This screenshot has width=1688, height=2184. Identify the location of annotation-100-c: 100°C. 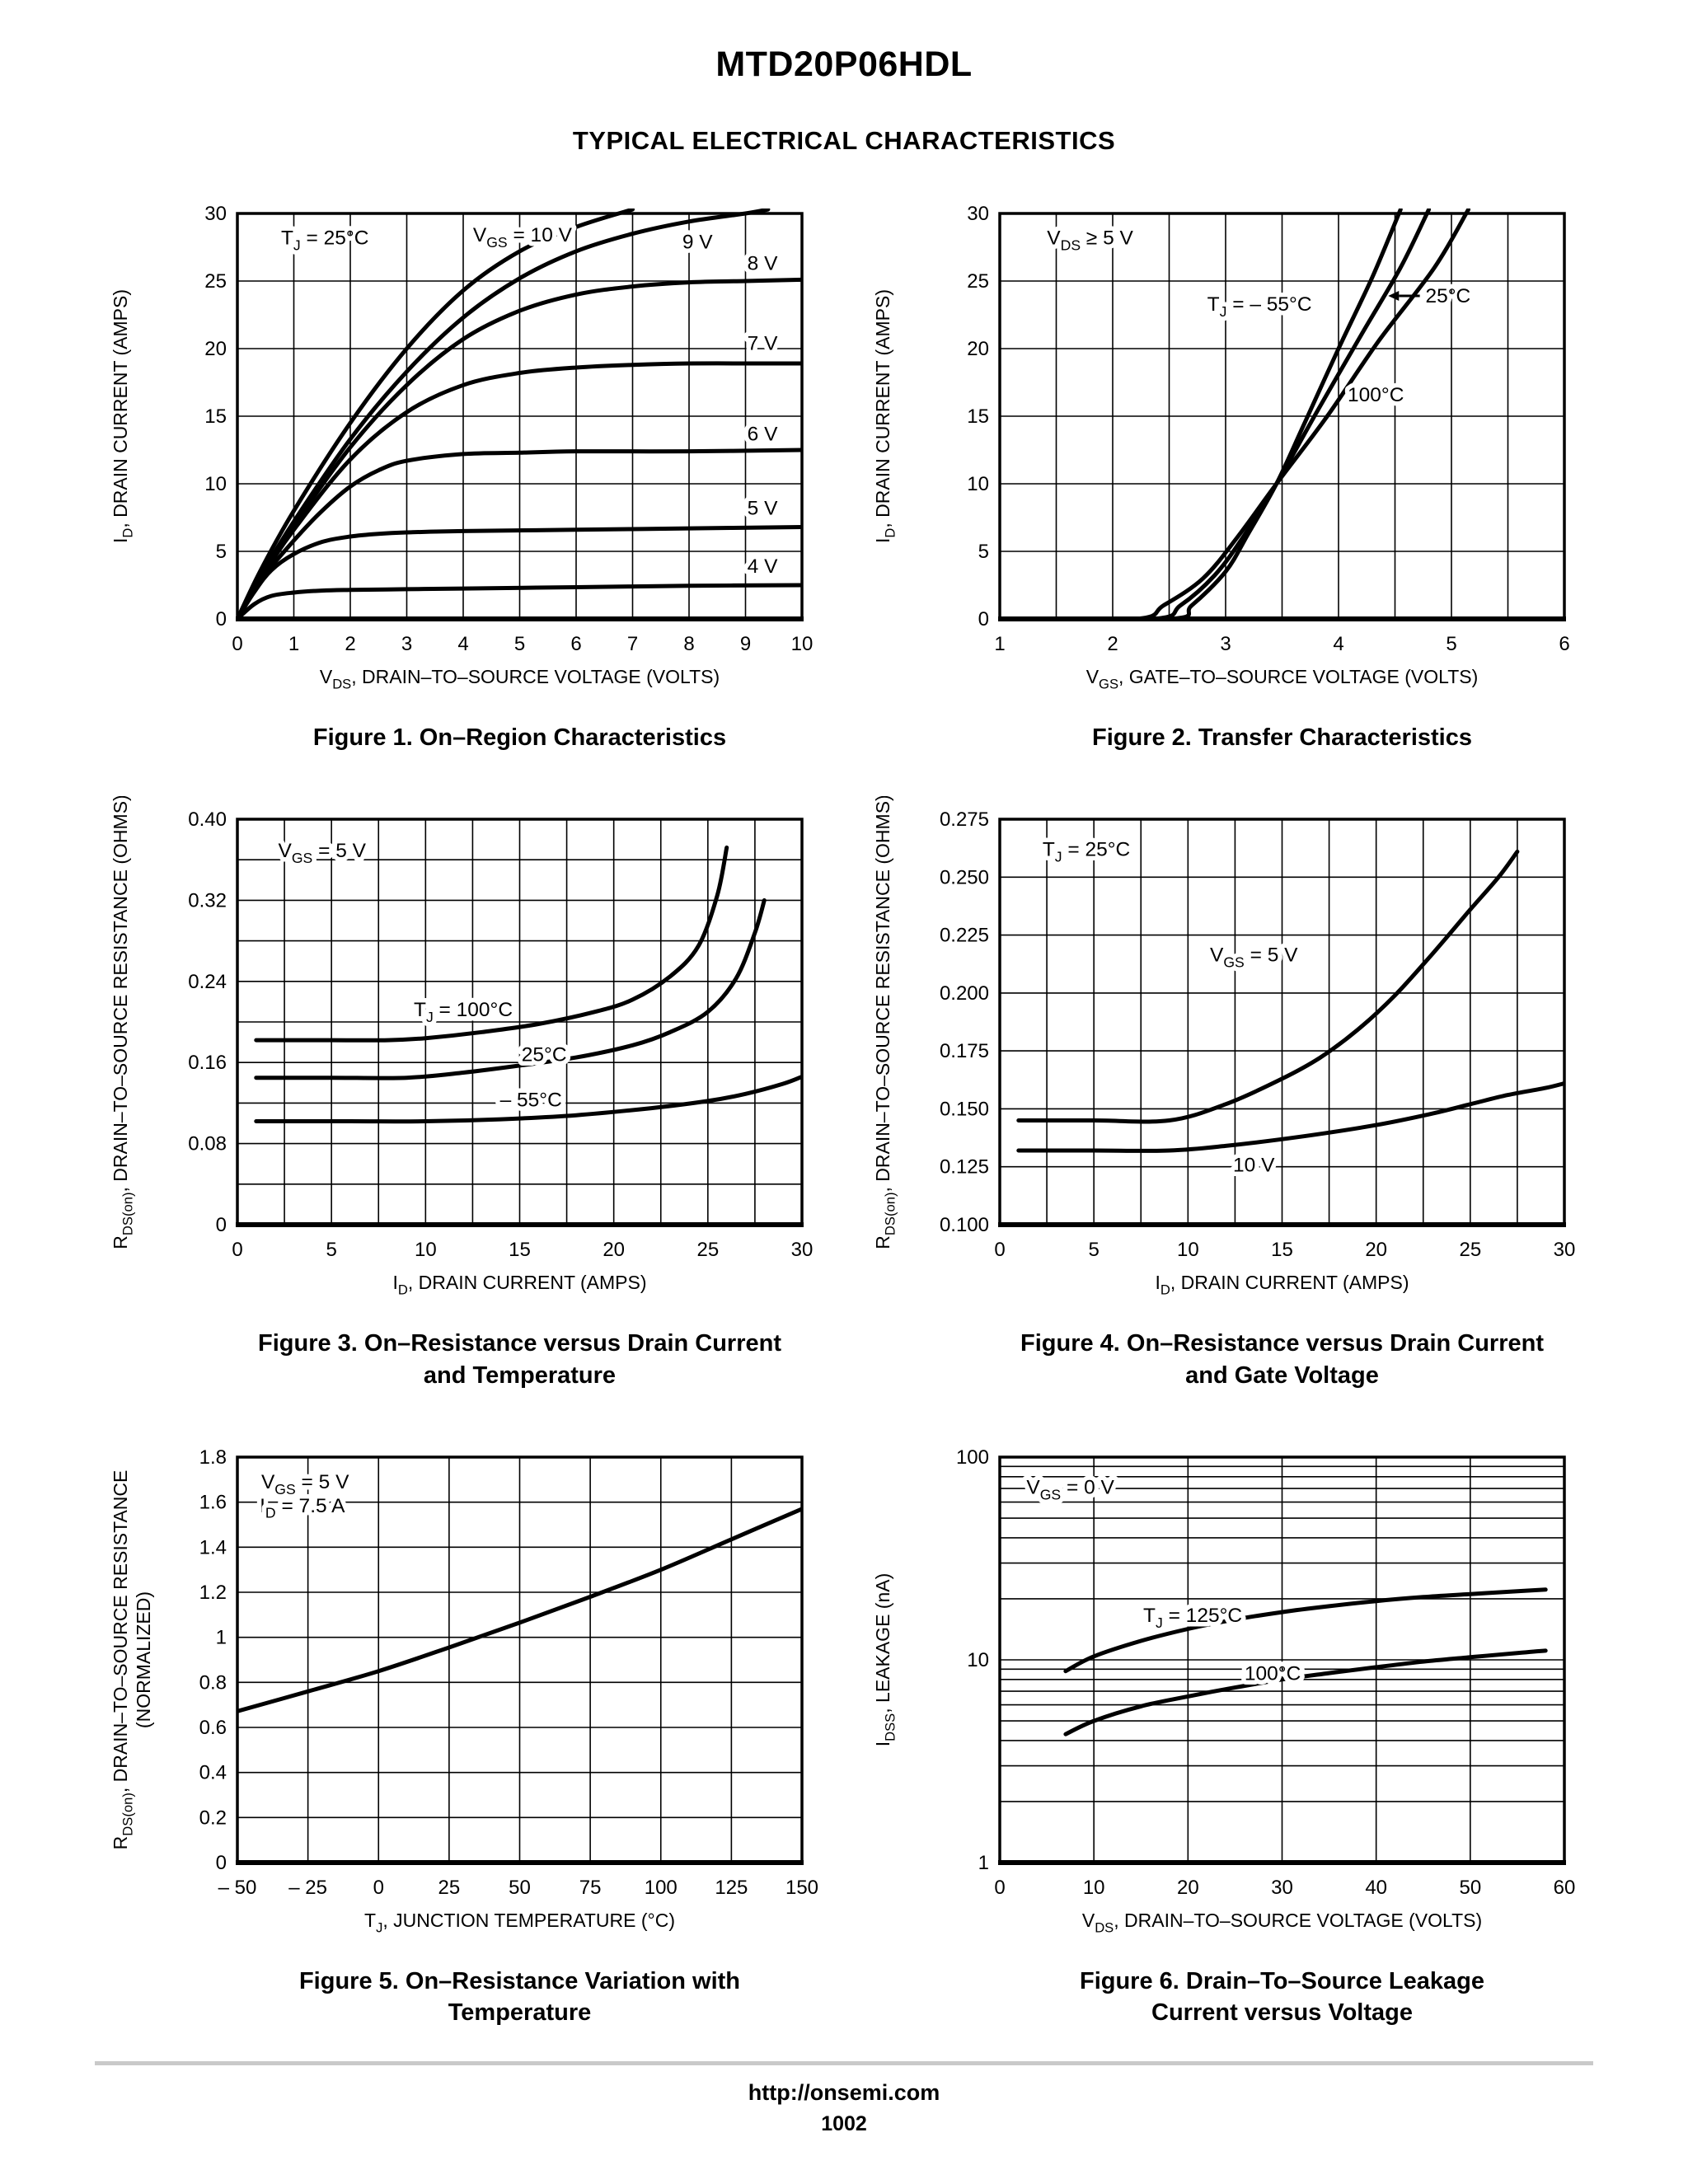
(1273, 1674).